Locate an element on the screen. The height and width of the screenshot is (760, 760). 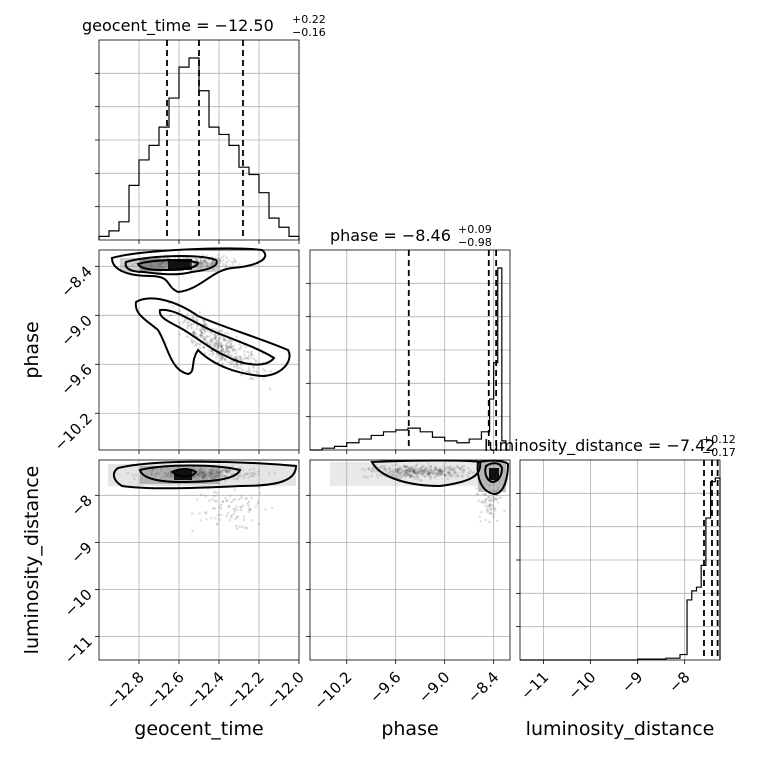
xlabel-luminosity-distance: luminosity_distance is located at coordinates (620, 729).